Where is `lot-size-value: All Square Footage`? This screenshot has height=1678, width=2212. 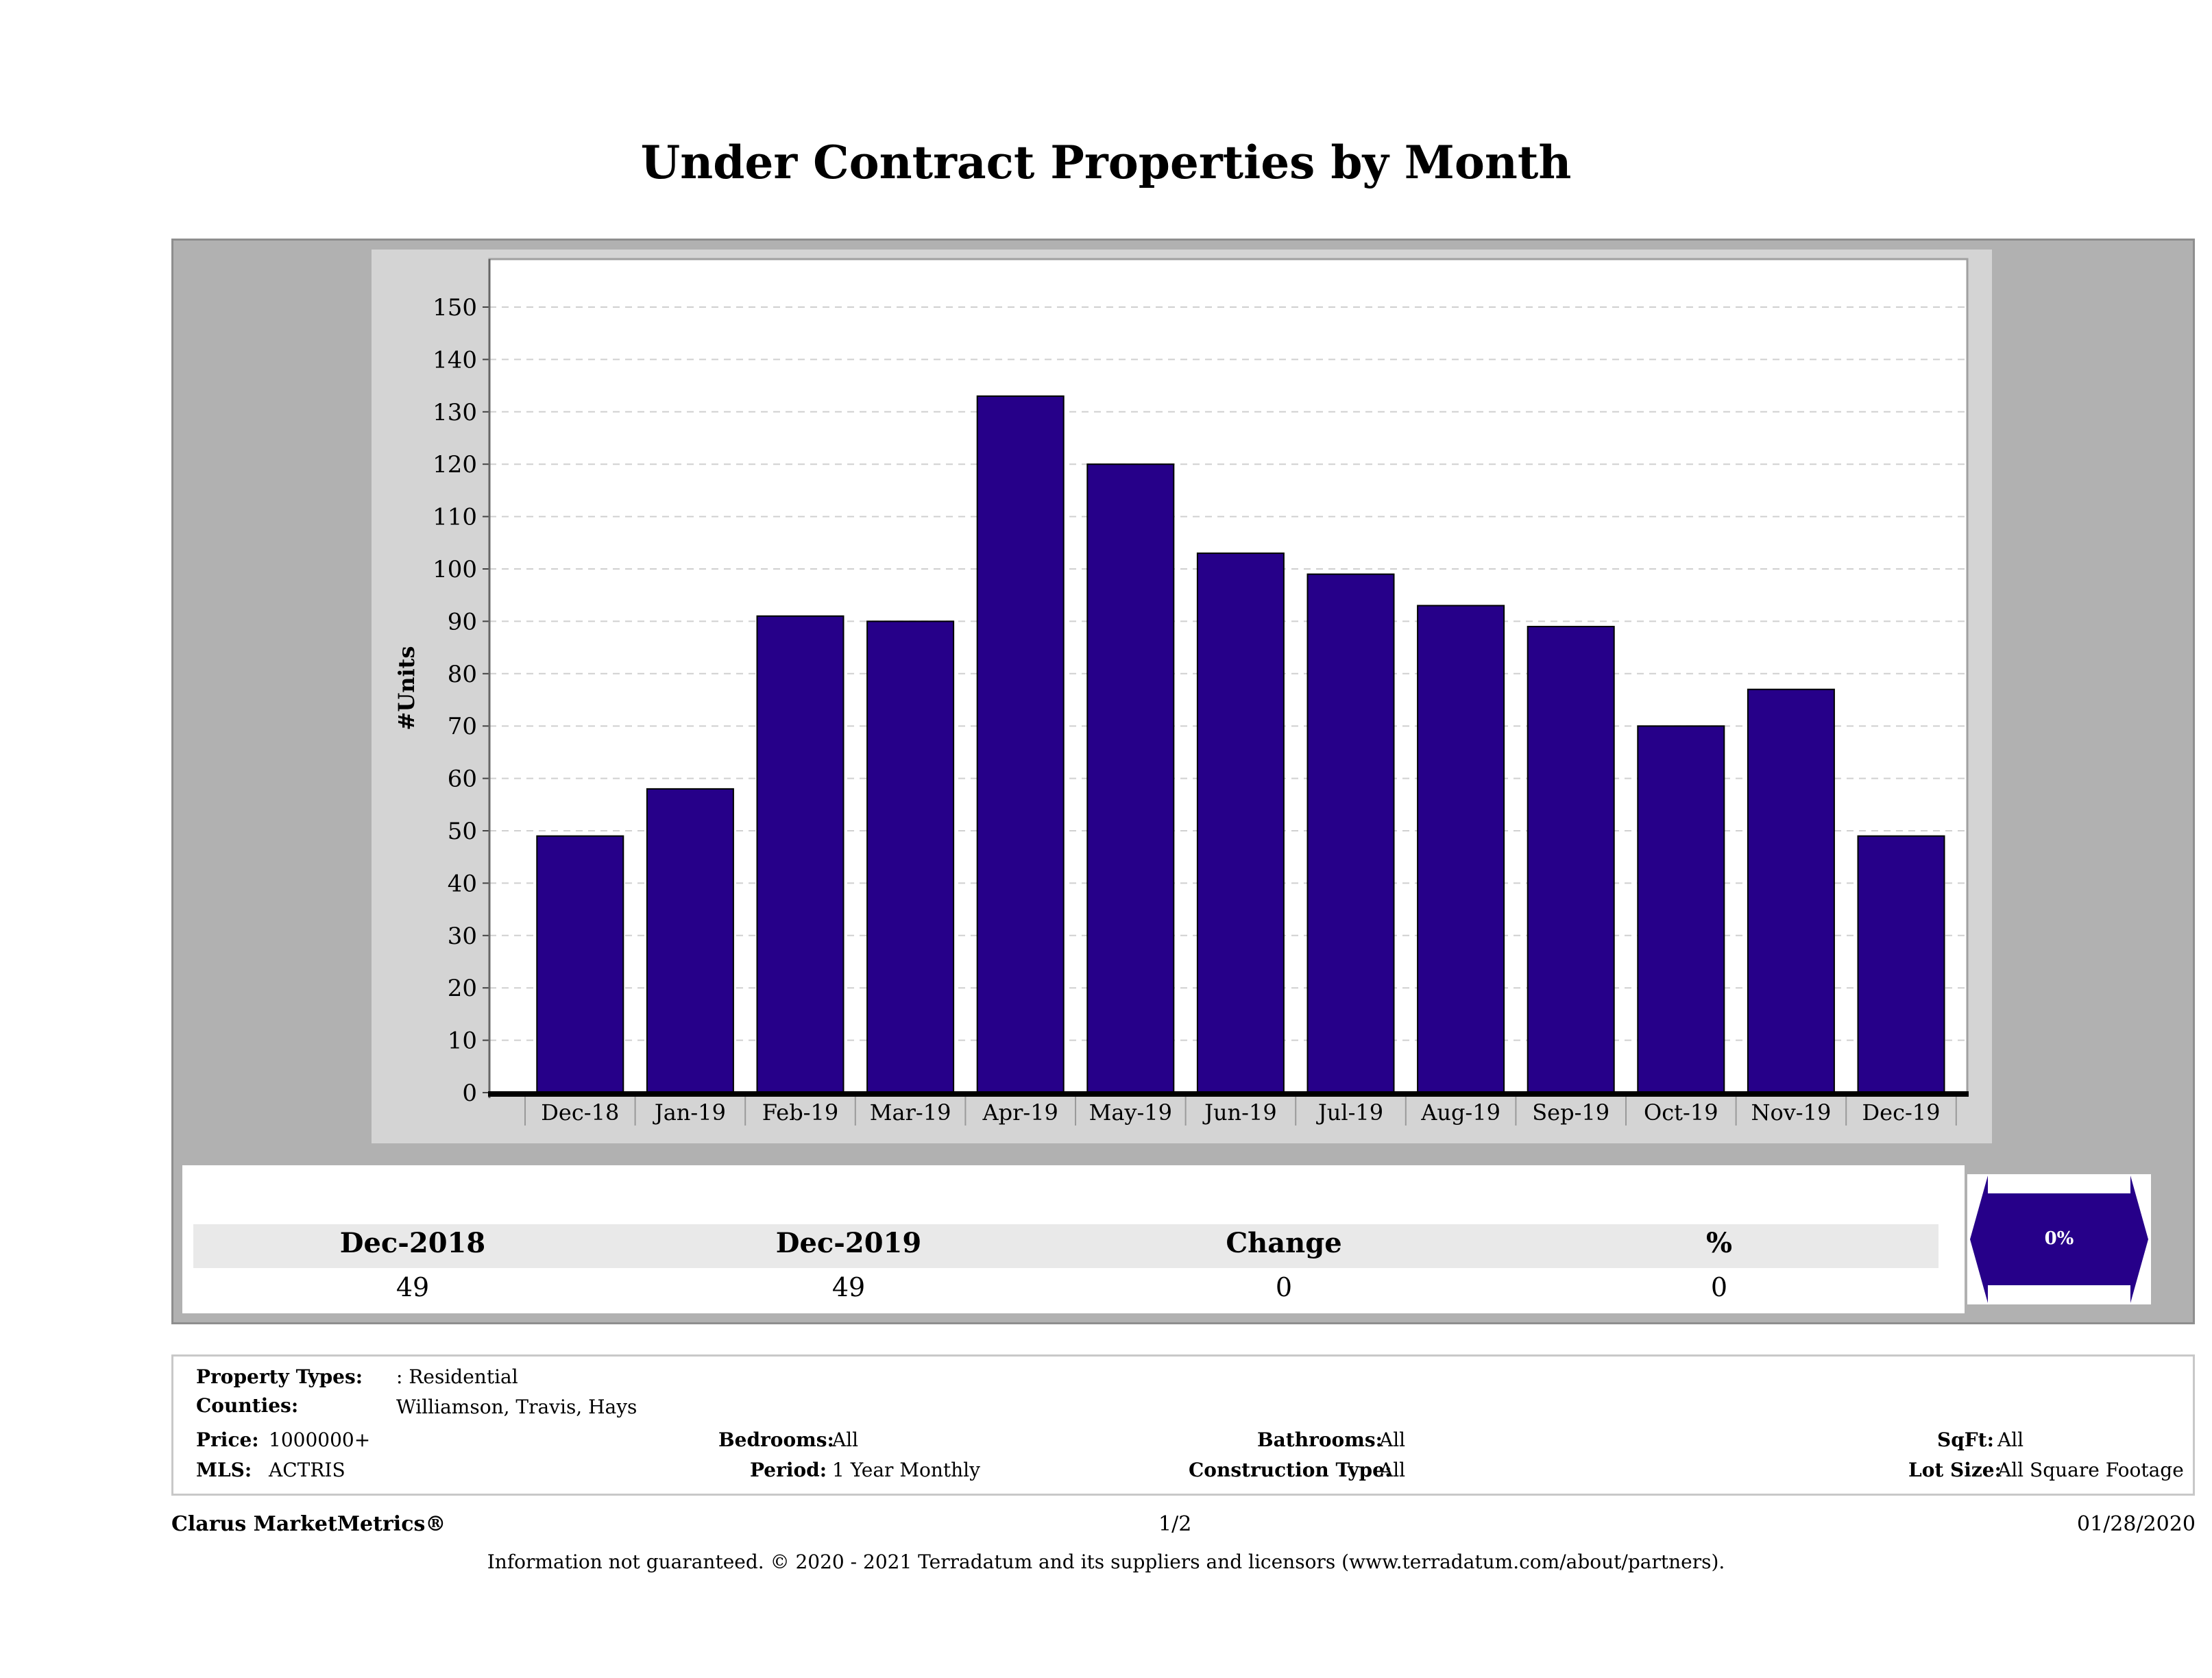
lot-size-value: All Square Footage is located at coordinates (2091, 1470).